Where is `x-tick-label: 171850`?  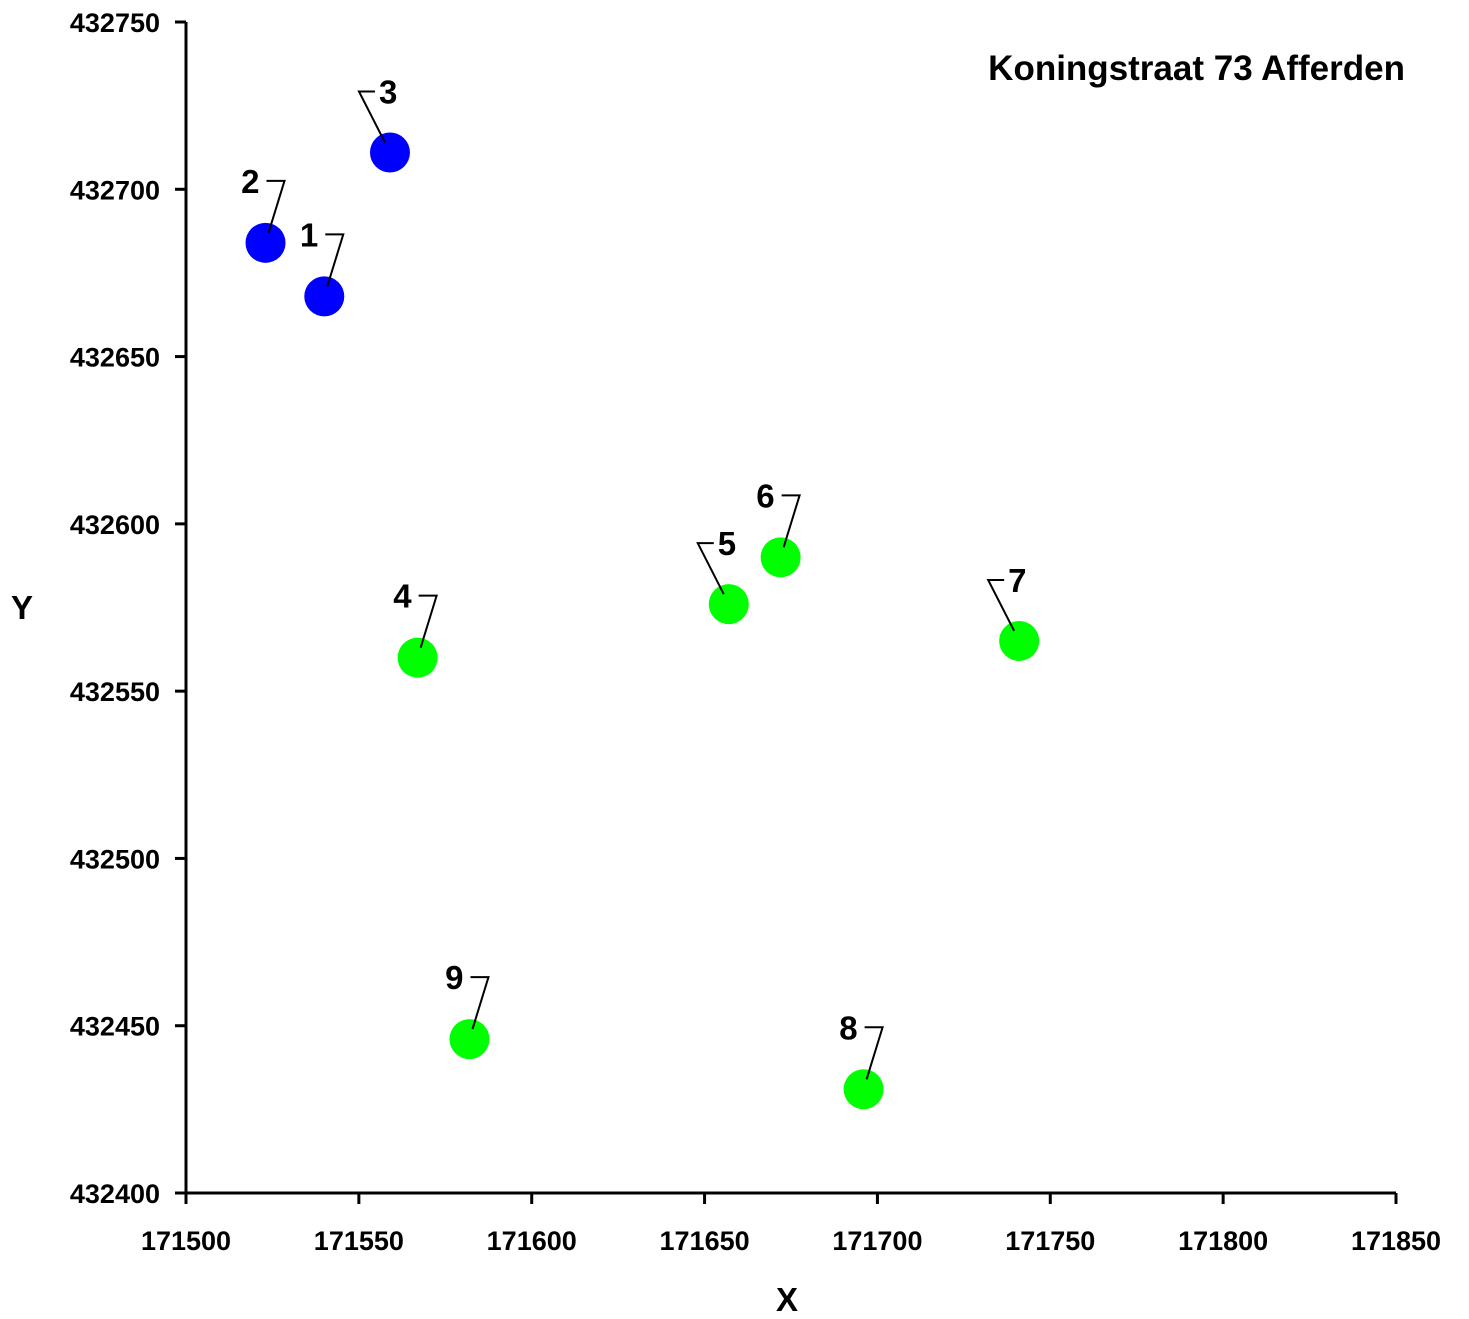
x-tick-label: 171850 is located at coordinates (1396, 1241).